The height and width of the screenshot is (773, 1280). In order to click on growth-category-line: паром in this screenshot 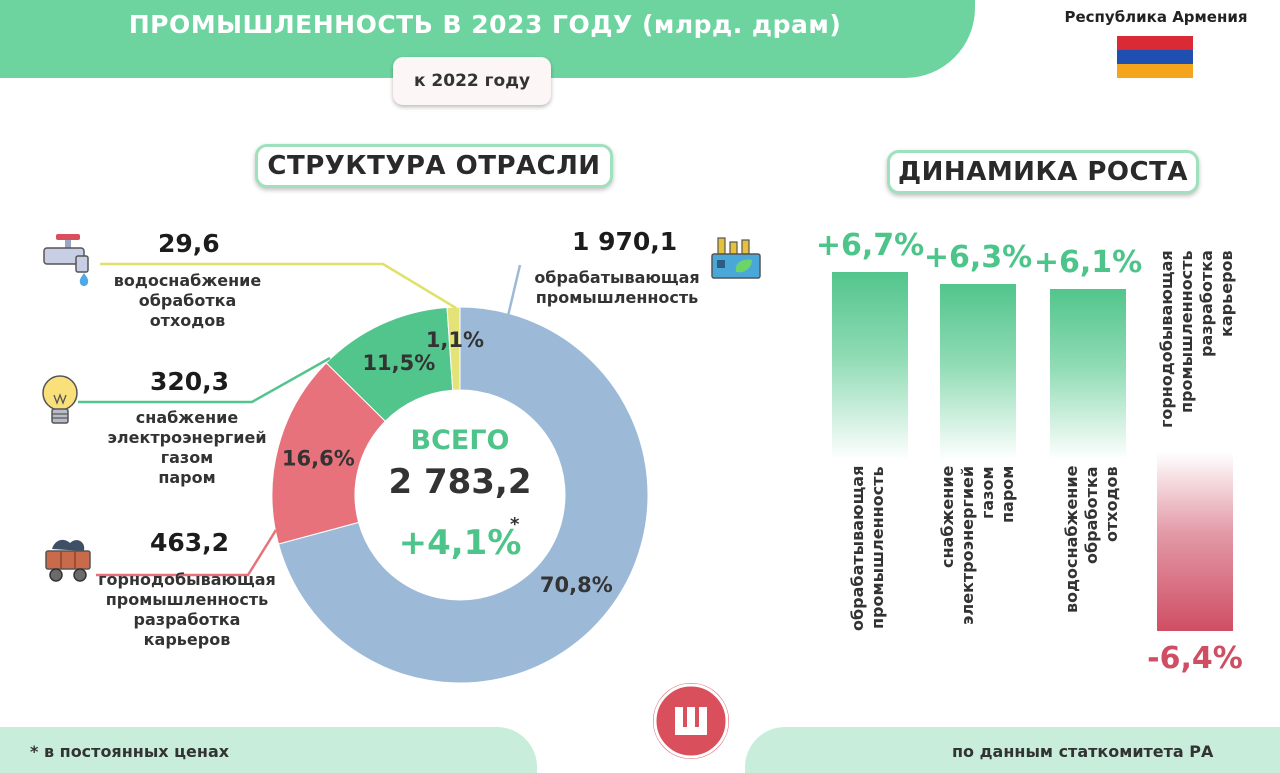, I will do `click(1007, 495)`.